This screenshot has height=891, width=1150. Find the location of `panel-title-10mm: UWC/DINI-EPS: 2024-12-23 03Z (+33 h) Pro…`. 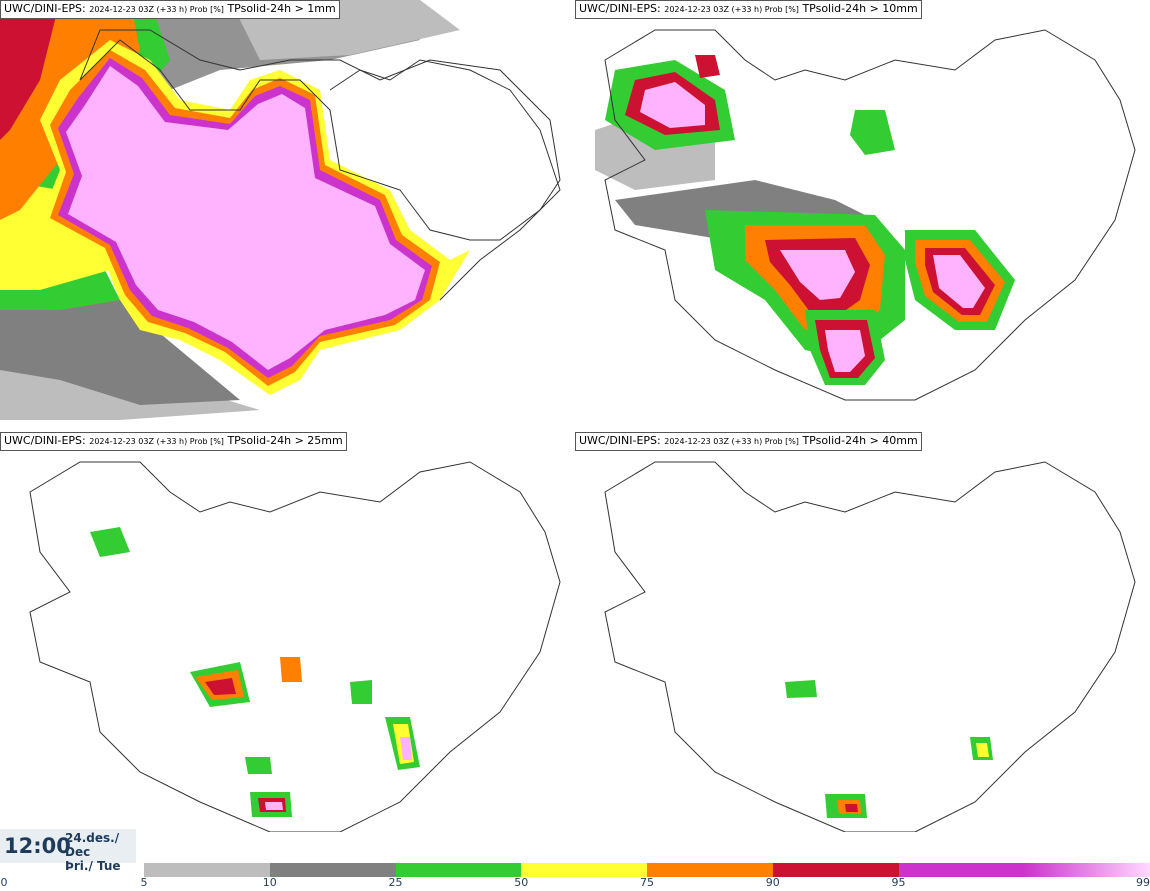

panel-title-10mm: UWC/DINI-EPS: 2024-12-23 03Z (+33 h) Pro… is located at coordinates (748, 9).